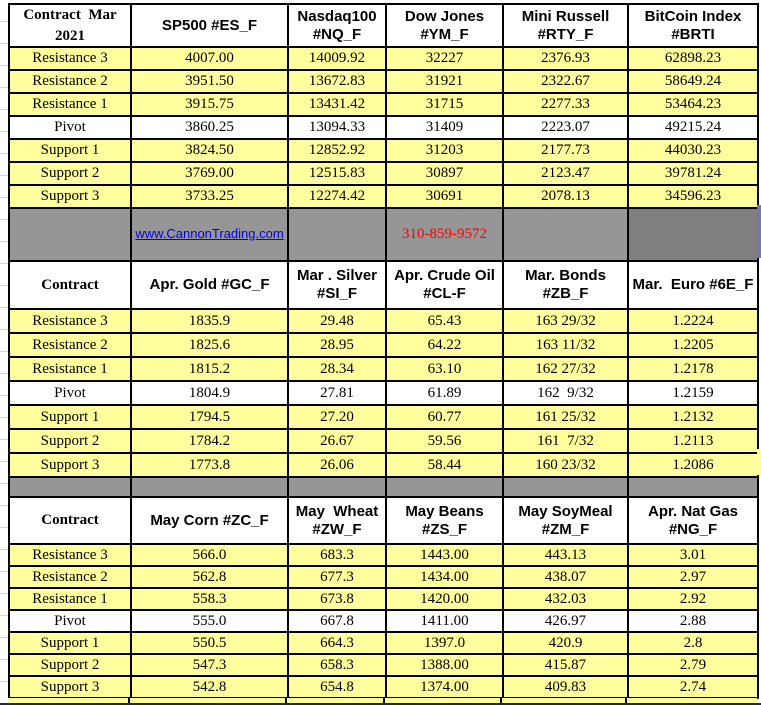 The width and height of the screenshot is (761, 705). Describe the element at coordinates (209, 173) in the screenshot. I see `value-cell: 3769.00` at that location.